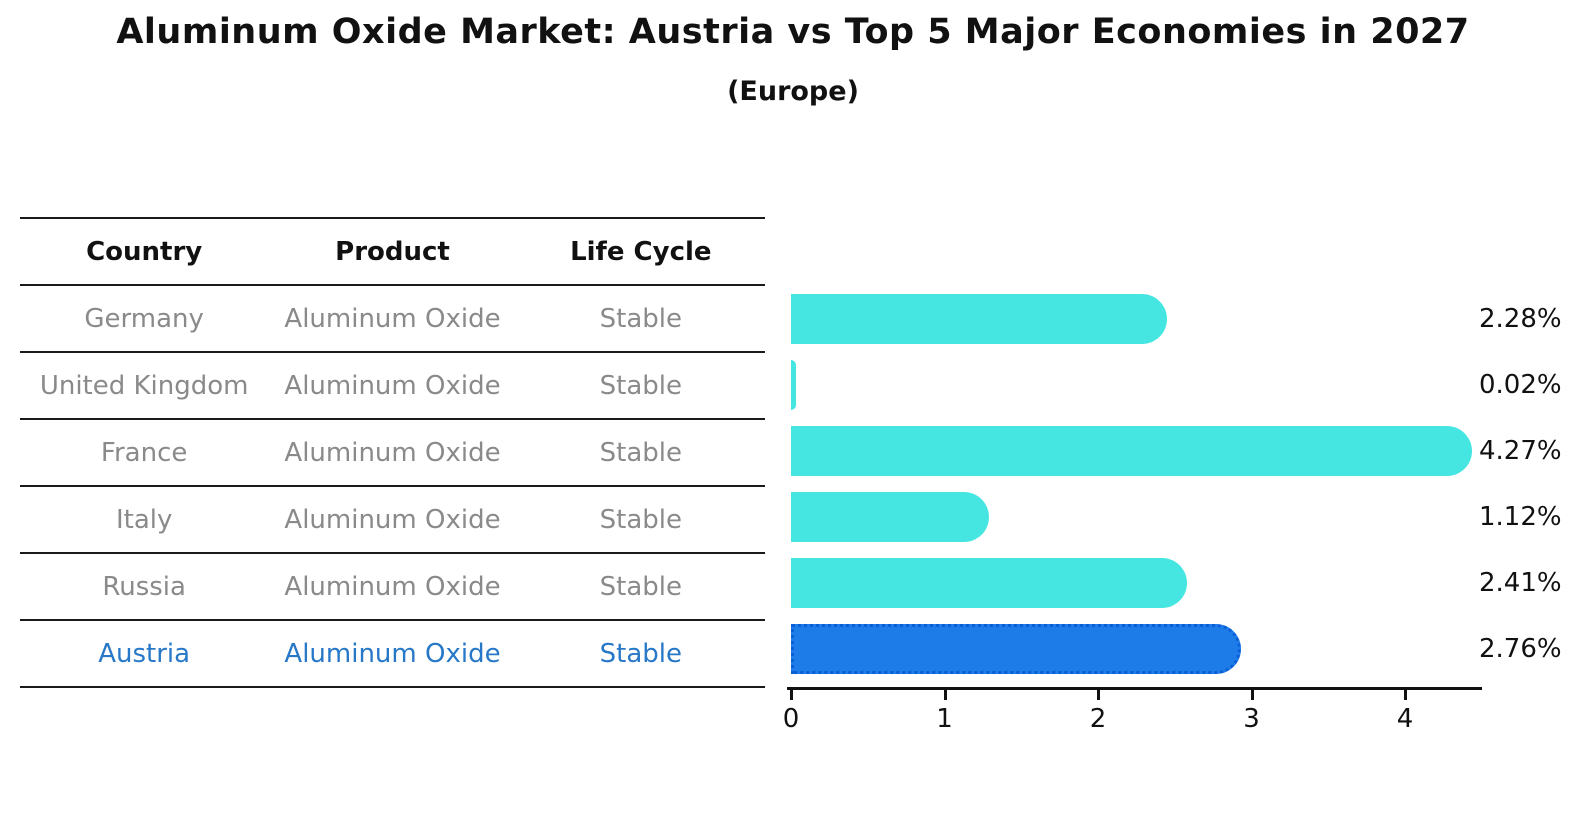 The image size is (1586, 823). I want to click on value-label-russia: 2.41%, so click(1520, 583).